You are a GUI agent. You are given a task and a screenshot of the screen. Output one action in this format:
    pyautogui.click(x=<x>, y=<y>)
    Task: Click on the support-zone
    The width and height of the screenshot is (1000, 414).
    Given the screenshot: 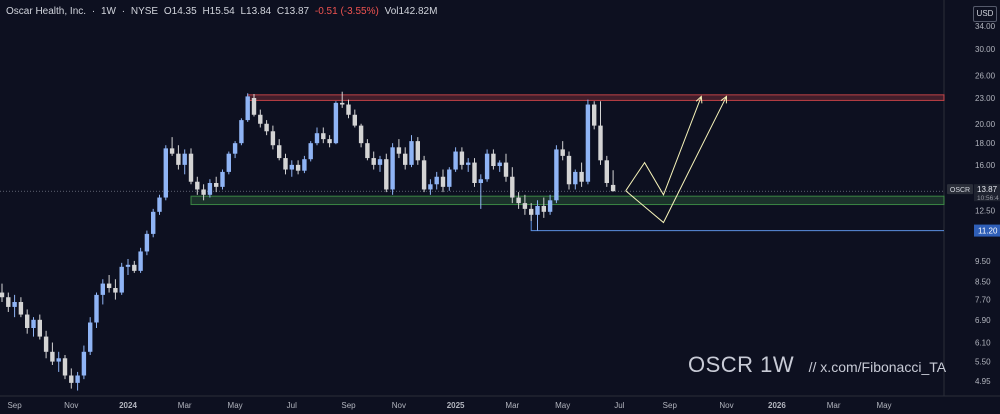 What is the action you would take?
    pyautogui.click(x=567, y=200)
    